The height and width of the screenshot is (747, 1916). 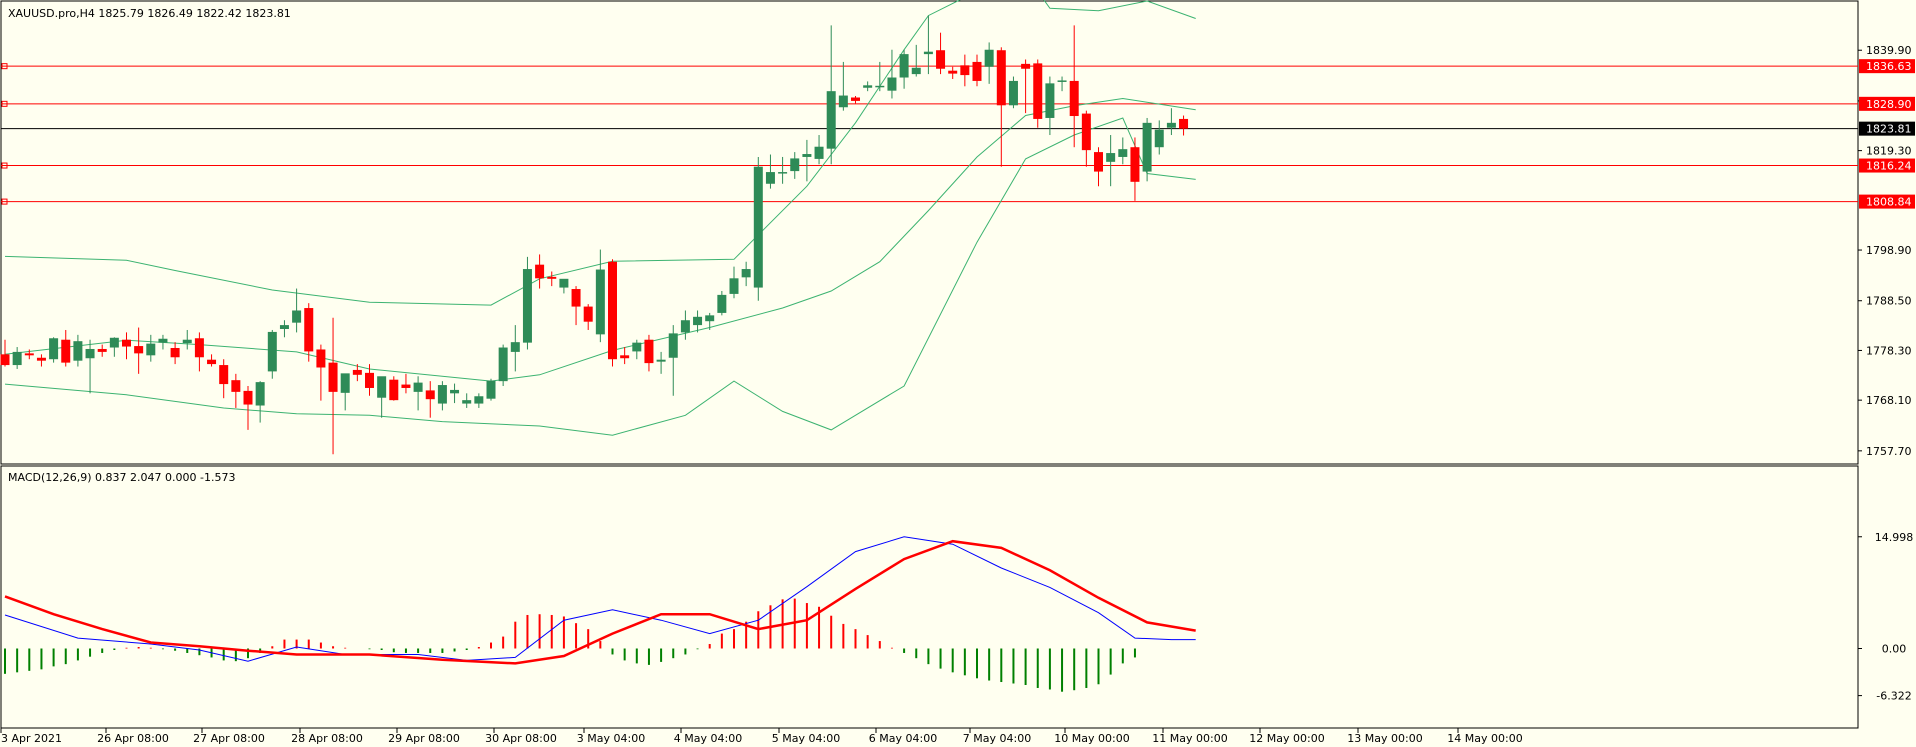 I want to click on level-price-label: 1836.63, so click(x=1889, y=66).